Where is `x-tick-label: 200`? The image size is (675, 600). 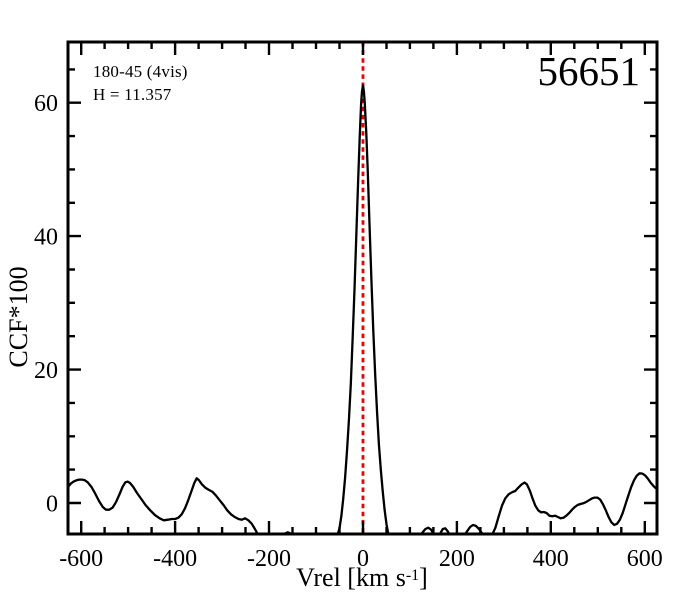
x-tick-label: 200 is located at coordinates (457, 559).